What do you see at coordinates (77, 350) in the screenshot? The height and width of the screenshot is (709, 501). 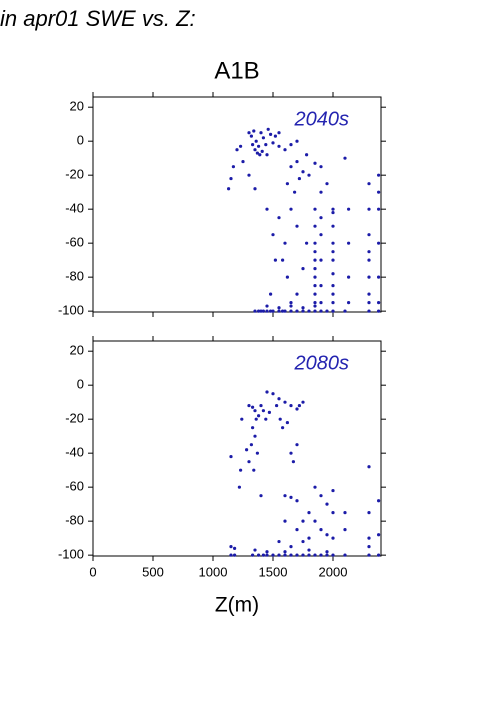 I see `y-tick-label: 20` at bounding box center [77, 350].